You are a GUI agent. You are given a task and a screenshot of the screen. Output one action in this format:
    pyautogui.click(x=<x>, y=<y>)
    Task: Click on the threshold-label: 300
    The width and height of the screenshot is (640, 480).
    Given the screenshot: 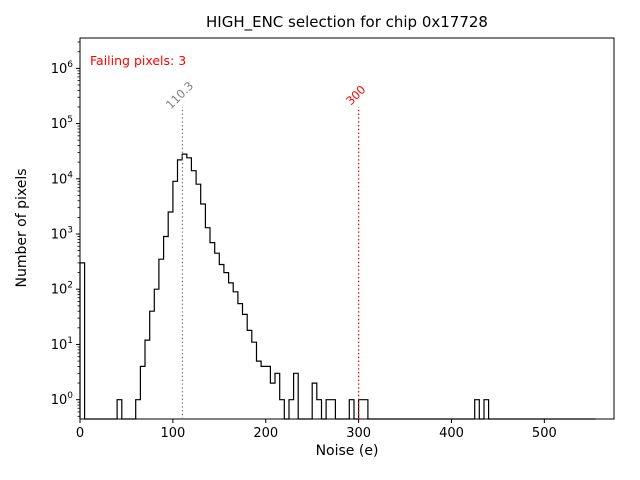 What is the action you would take?
    pyautogui.click(x=355, y=94)
    